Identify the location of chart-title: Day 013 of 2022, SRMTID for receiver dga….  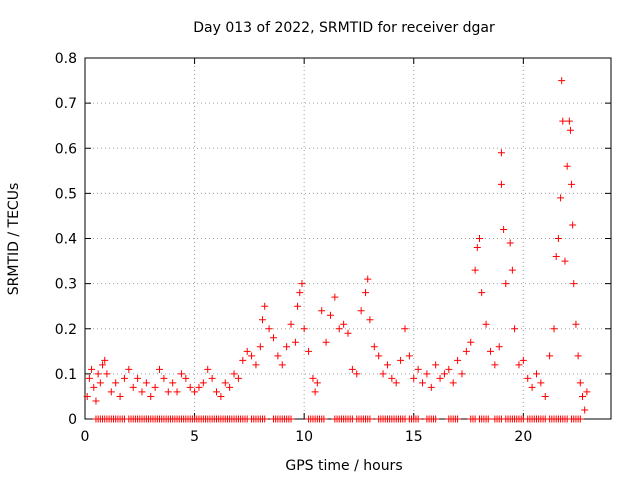
(344, 28).